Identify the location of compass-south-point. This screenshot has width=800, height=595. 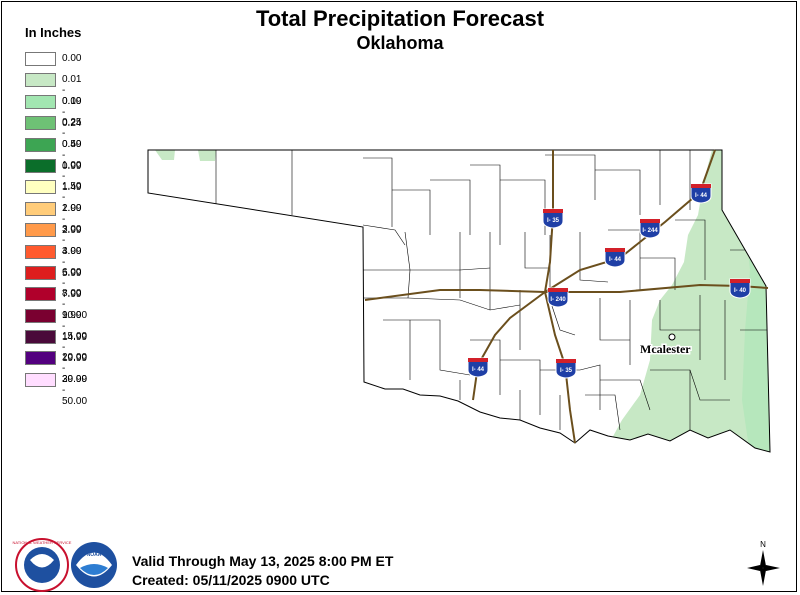
(763, 577).